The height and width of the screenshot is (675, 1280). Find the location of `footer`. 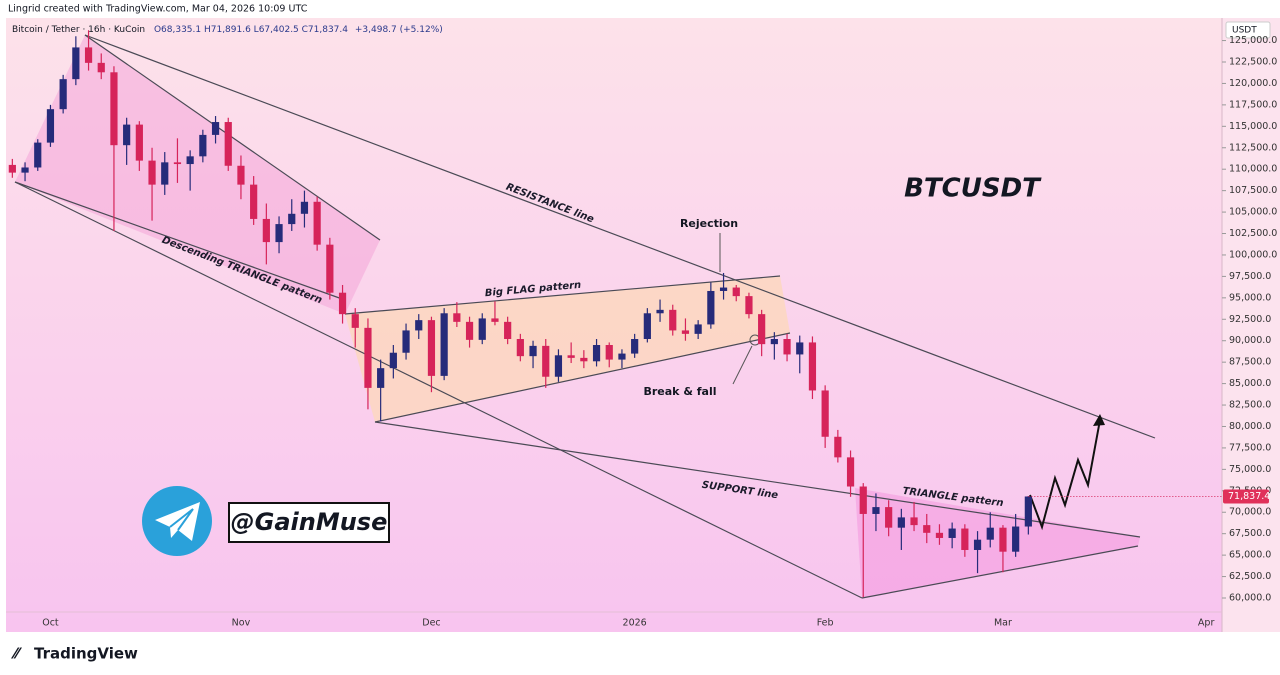

footer is located at coordinates (640, 653).